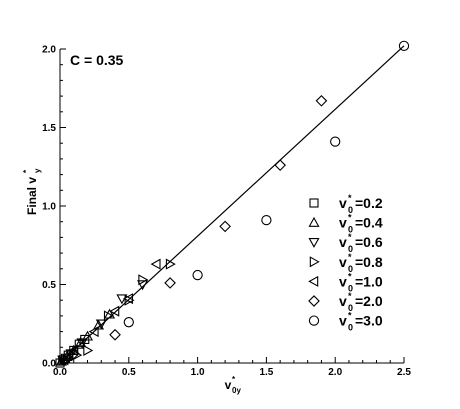  Describe the element at coordinates (49, 207) in the screenshot. I see `y-tick-label: 1.0` at that location.